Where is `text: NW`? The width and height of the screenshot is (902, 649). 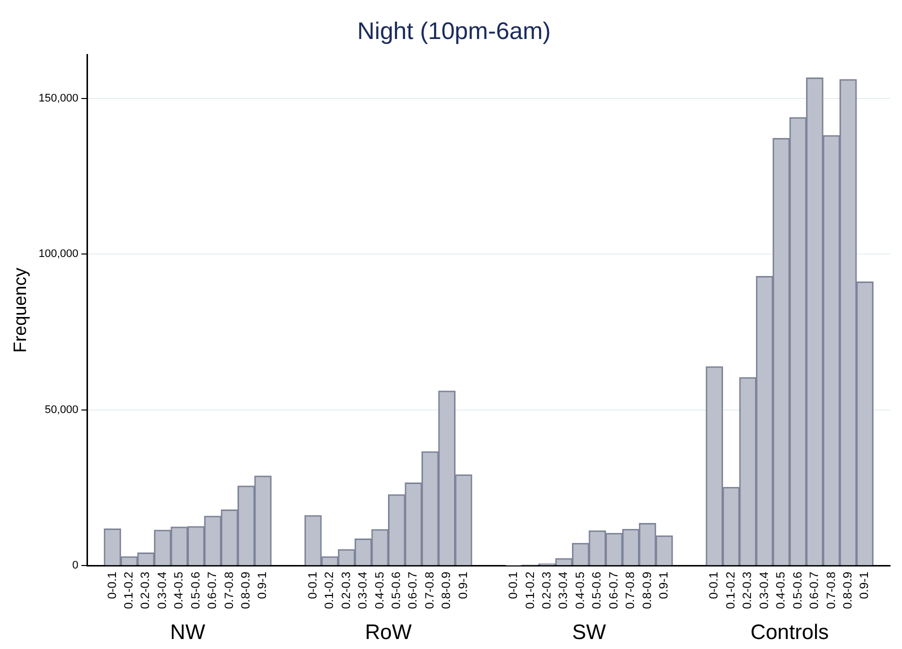 text: NW is located at coordinates (188, 632).